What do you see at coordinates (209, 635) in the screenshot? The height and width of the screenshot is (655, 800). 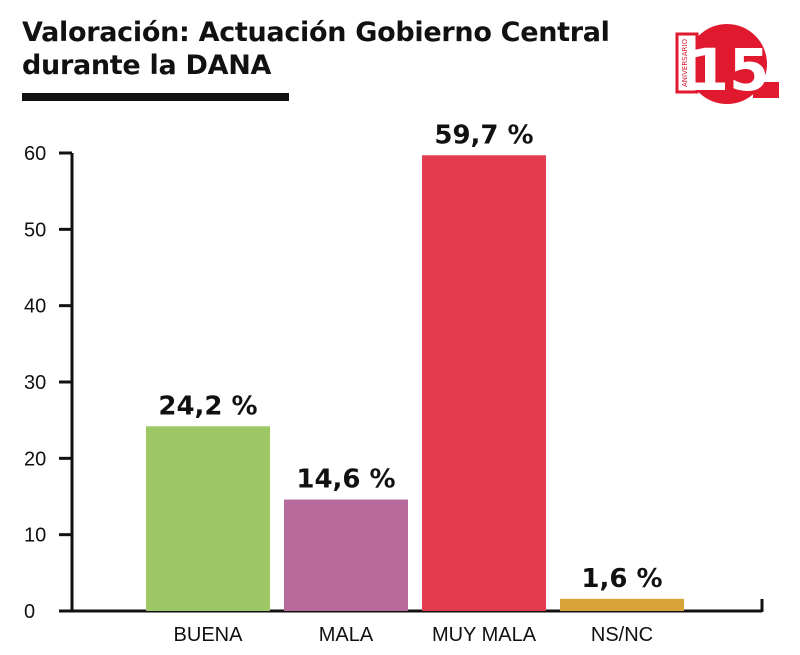 I see `category-label: BUENA` at bounding box center [209, 635].